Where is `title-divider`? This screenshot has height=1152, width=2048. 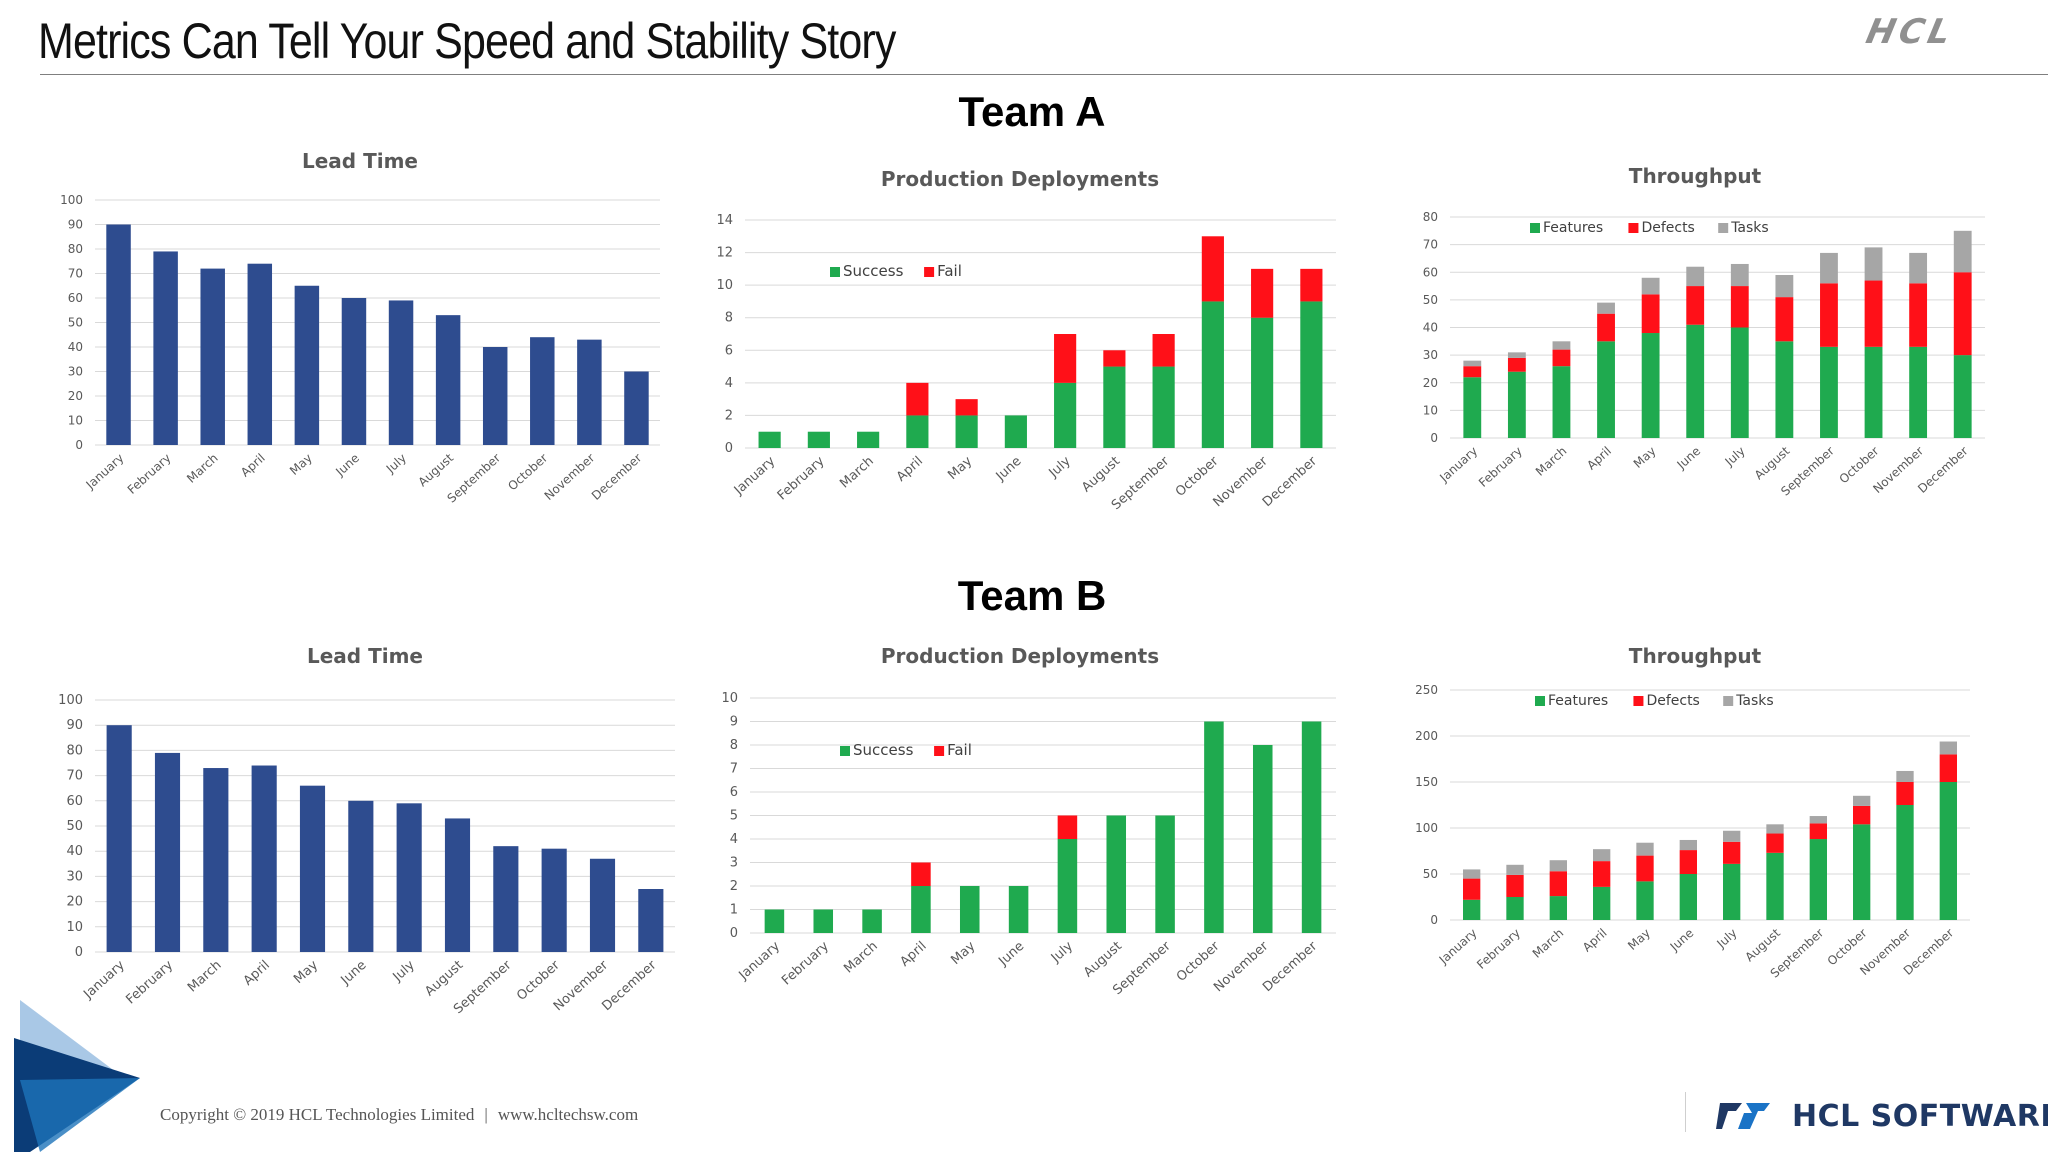 title-divider is located at coordinates (1044, 74).